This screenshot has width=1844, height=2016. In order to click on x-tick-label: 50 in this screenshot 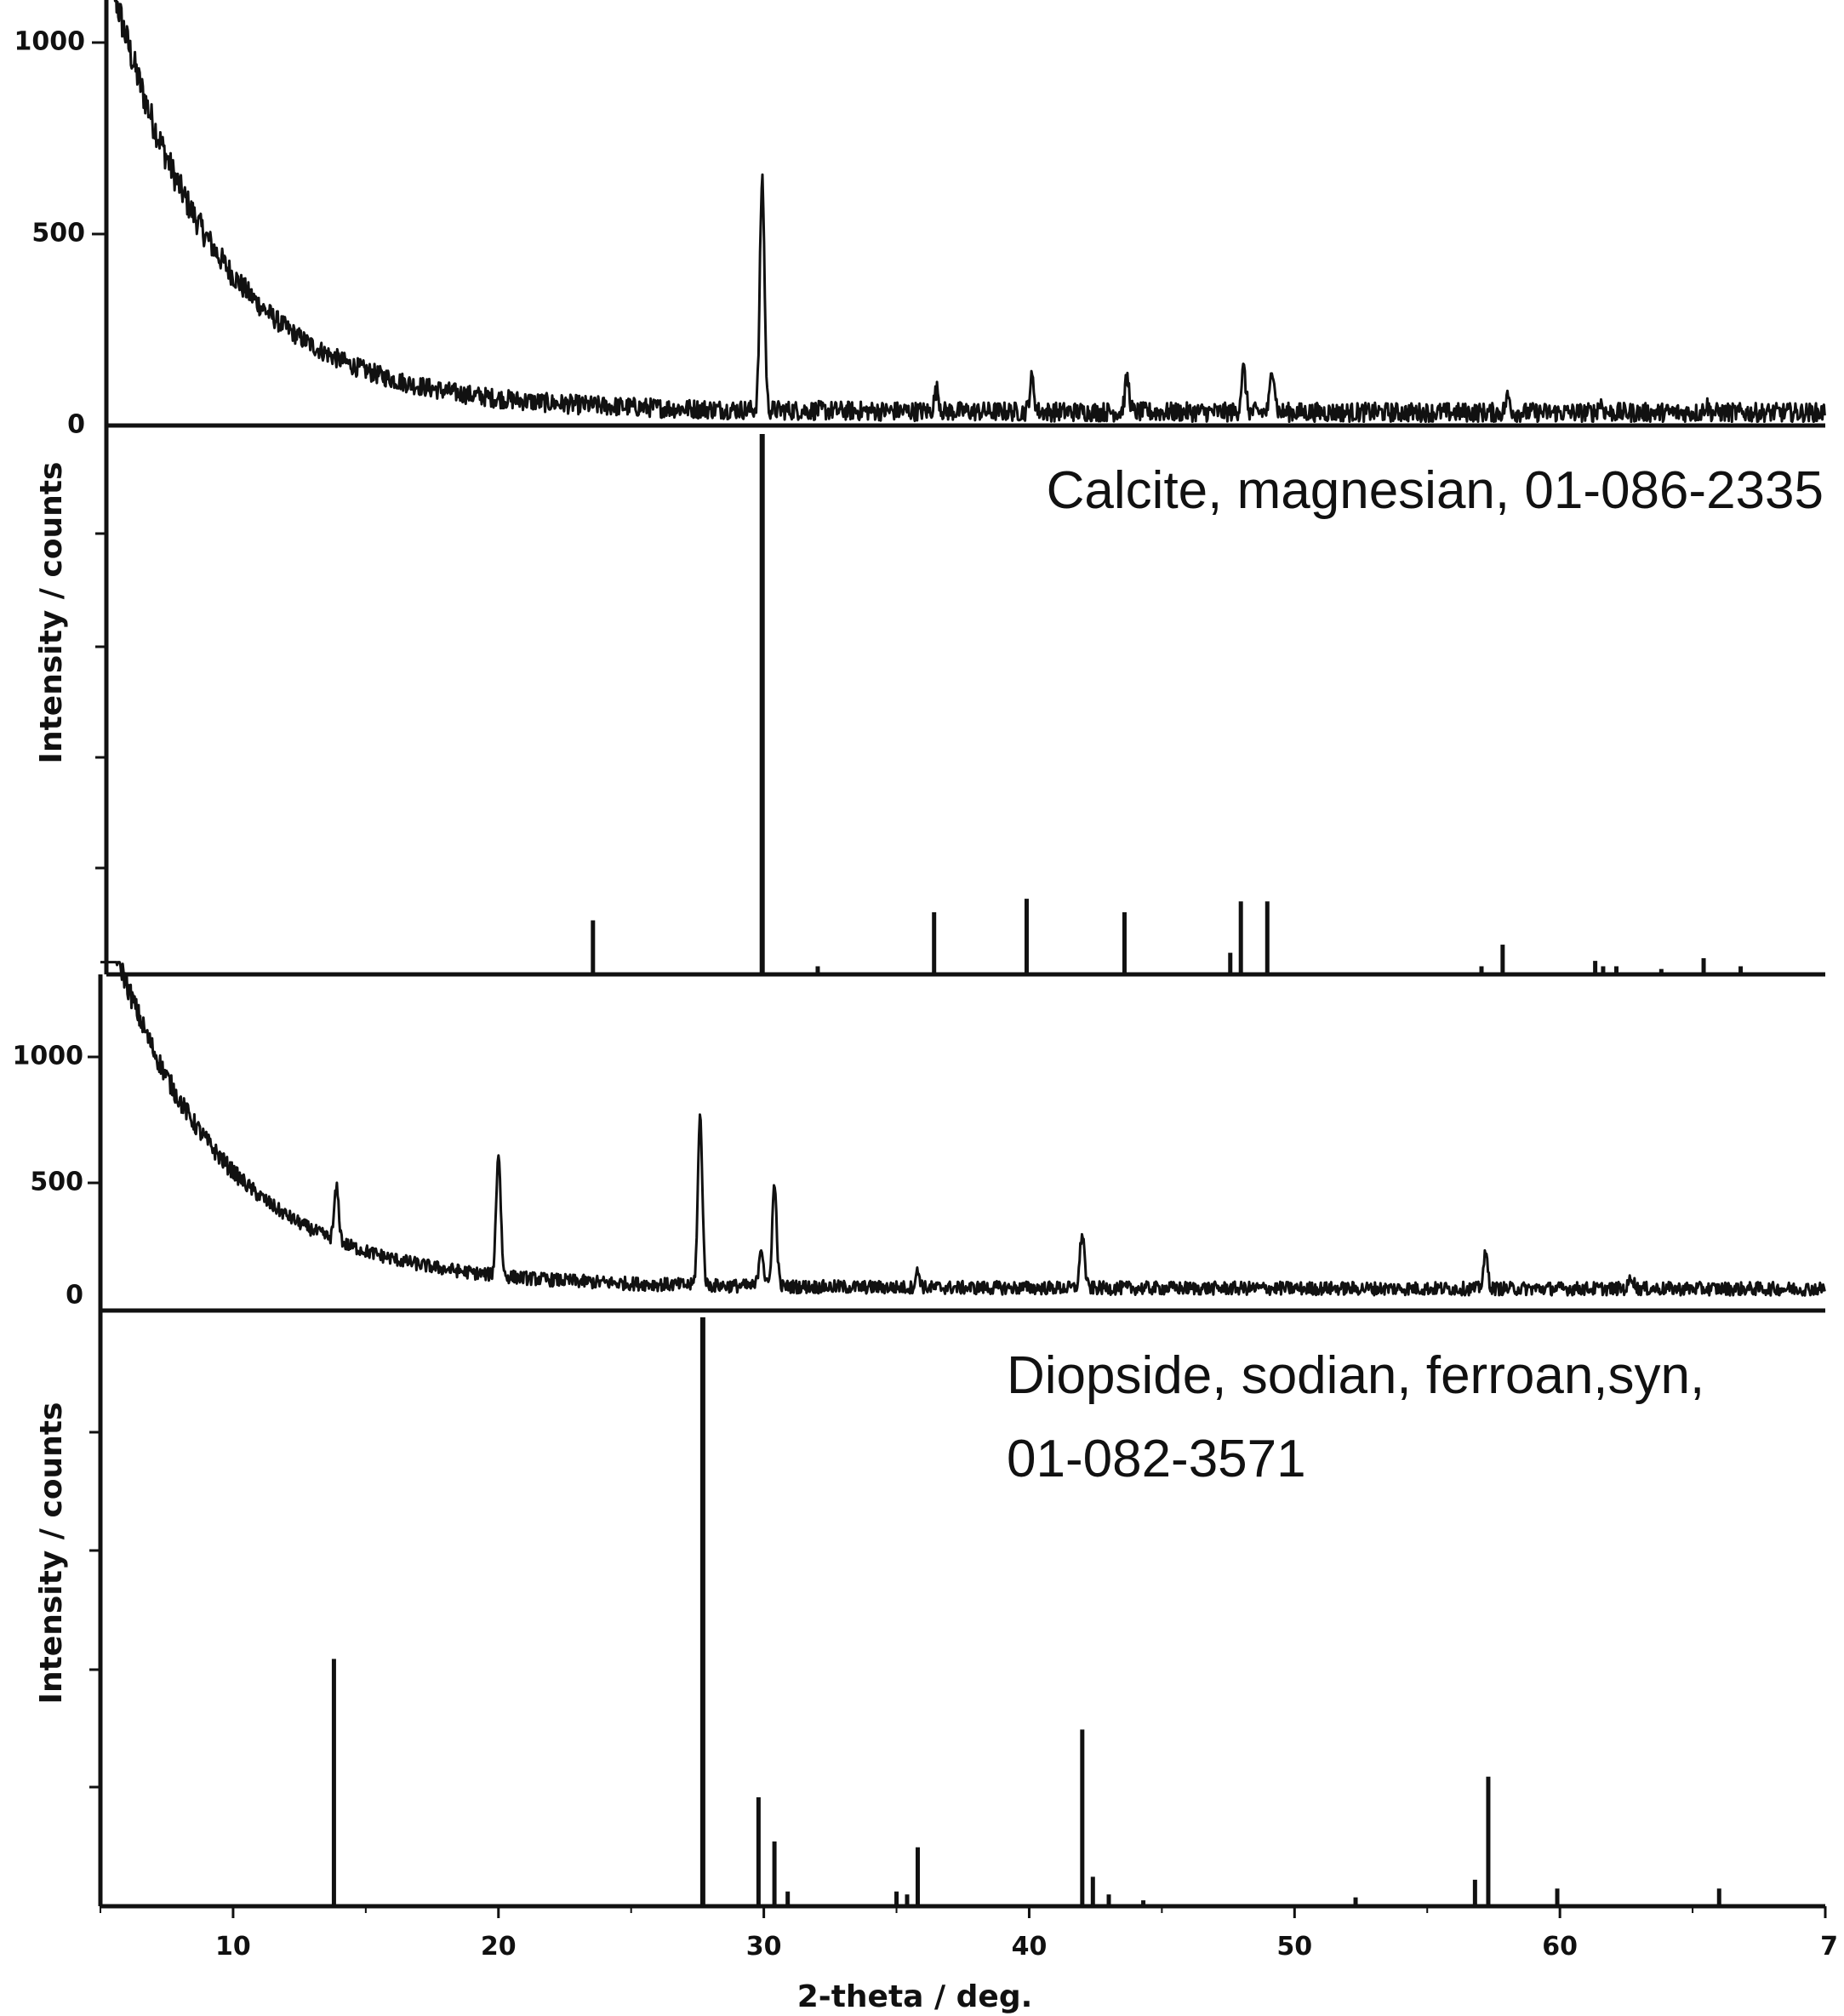, I will do `click(1294, 1947)`.